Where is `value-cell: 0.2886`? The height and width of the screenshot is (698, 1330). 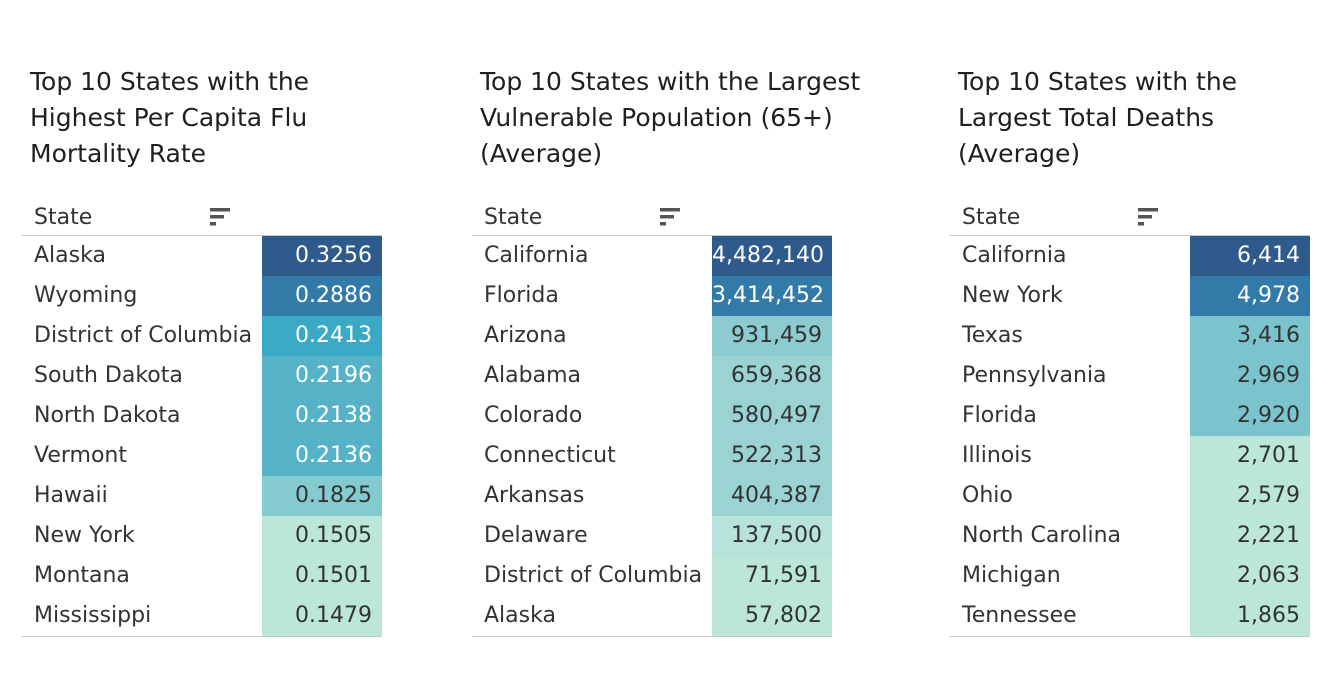
value-cell: 0.2886 is located at coordinates (322, 296).